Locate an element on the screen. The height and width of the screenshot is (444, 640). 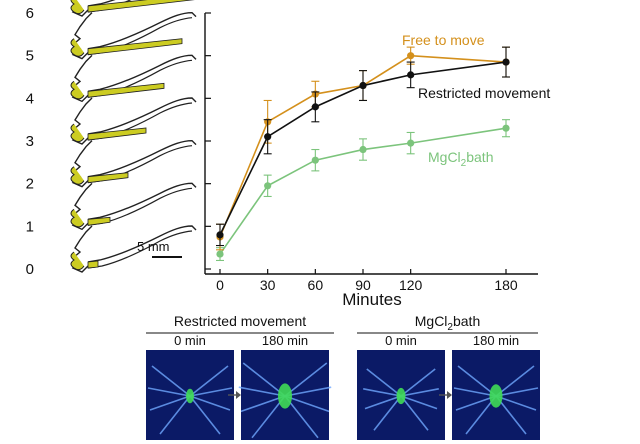
x-tick-label-180: 180 is located at coordinates (506, 285).